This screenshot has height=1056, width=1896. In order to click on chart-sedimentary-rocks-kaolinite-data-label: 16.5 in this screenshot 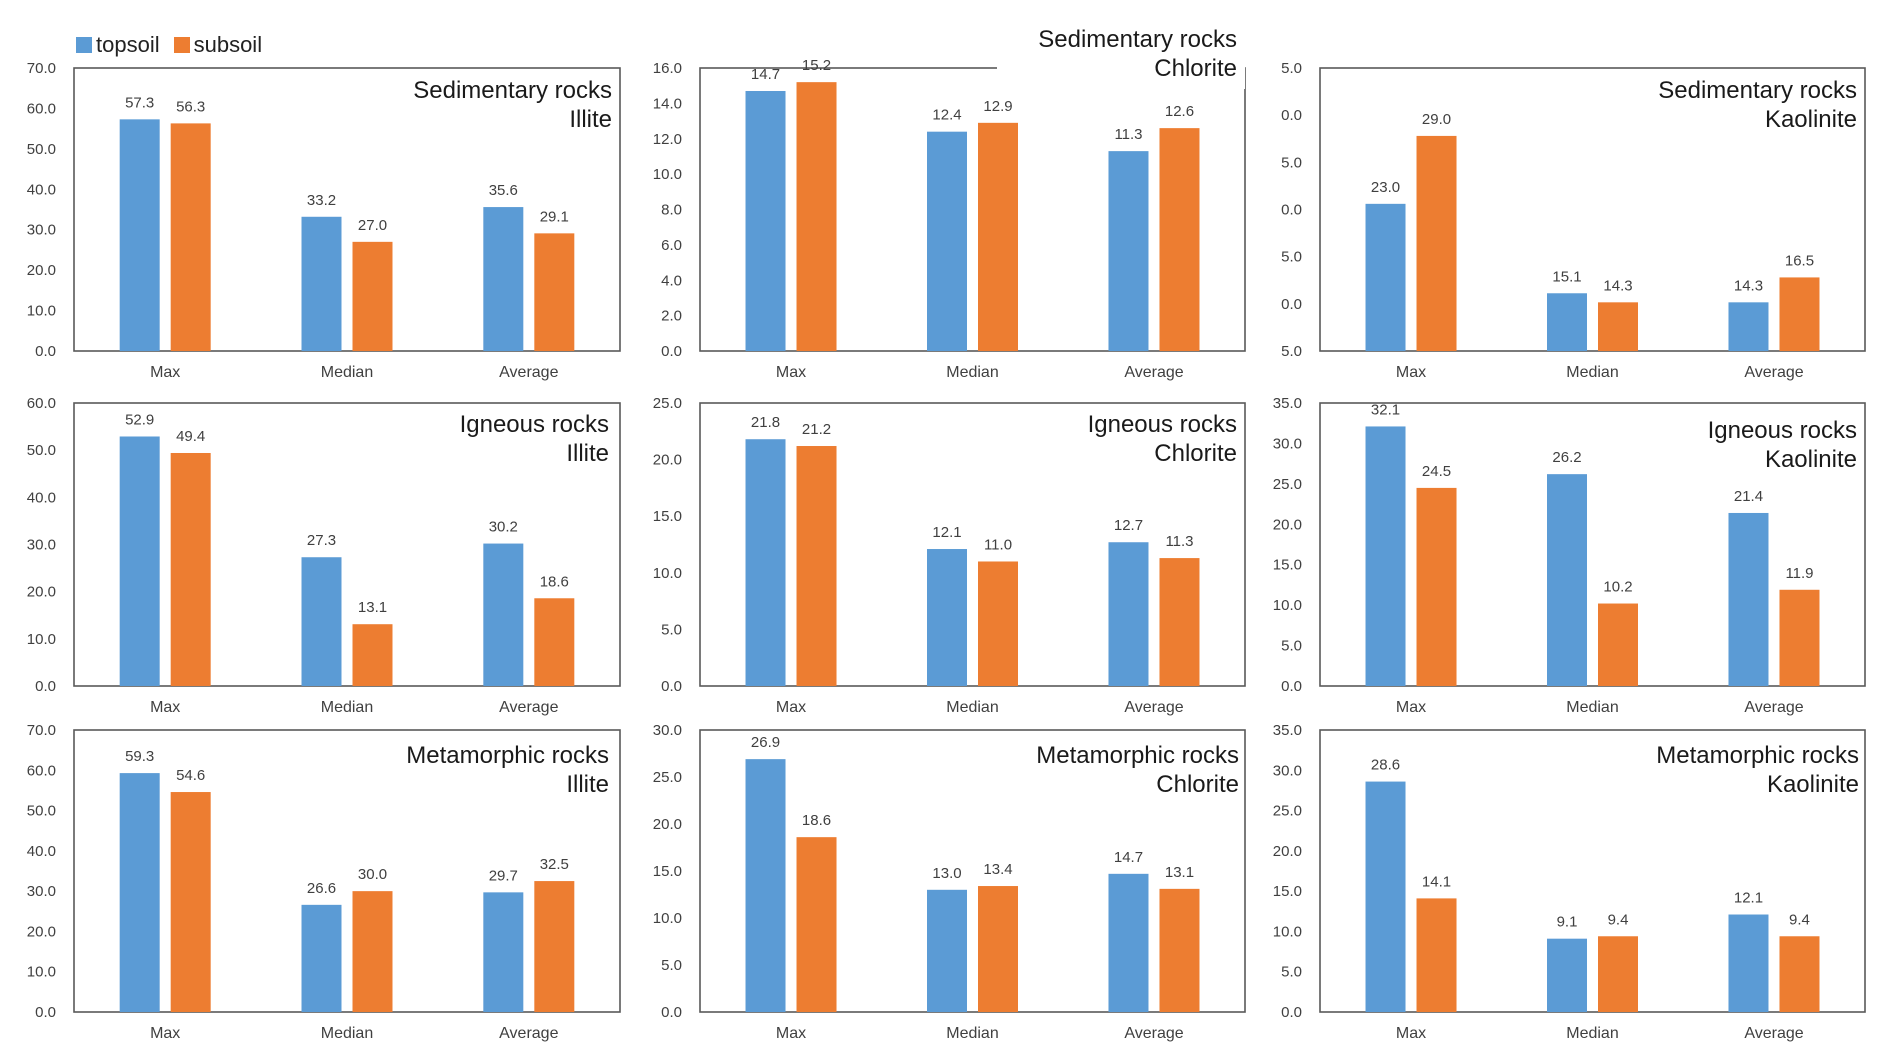, I will do `click(1799, 260)`.